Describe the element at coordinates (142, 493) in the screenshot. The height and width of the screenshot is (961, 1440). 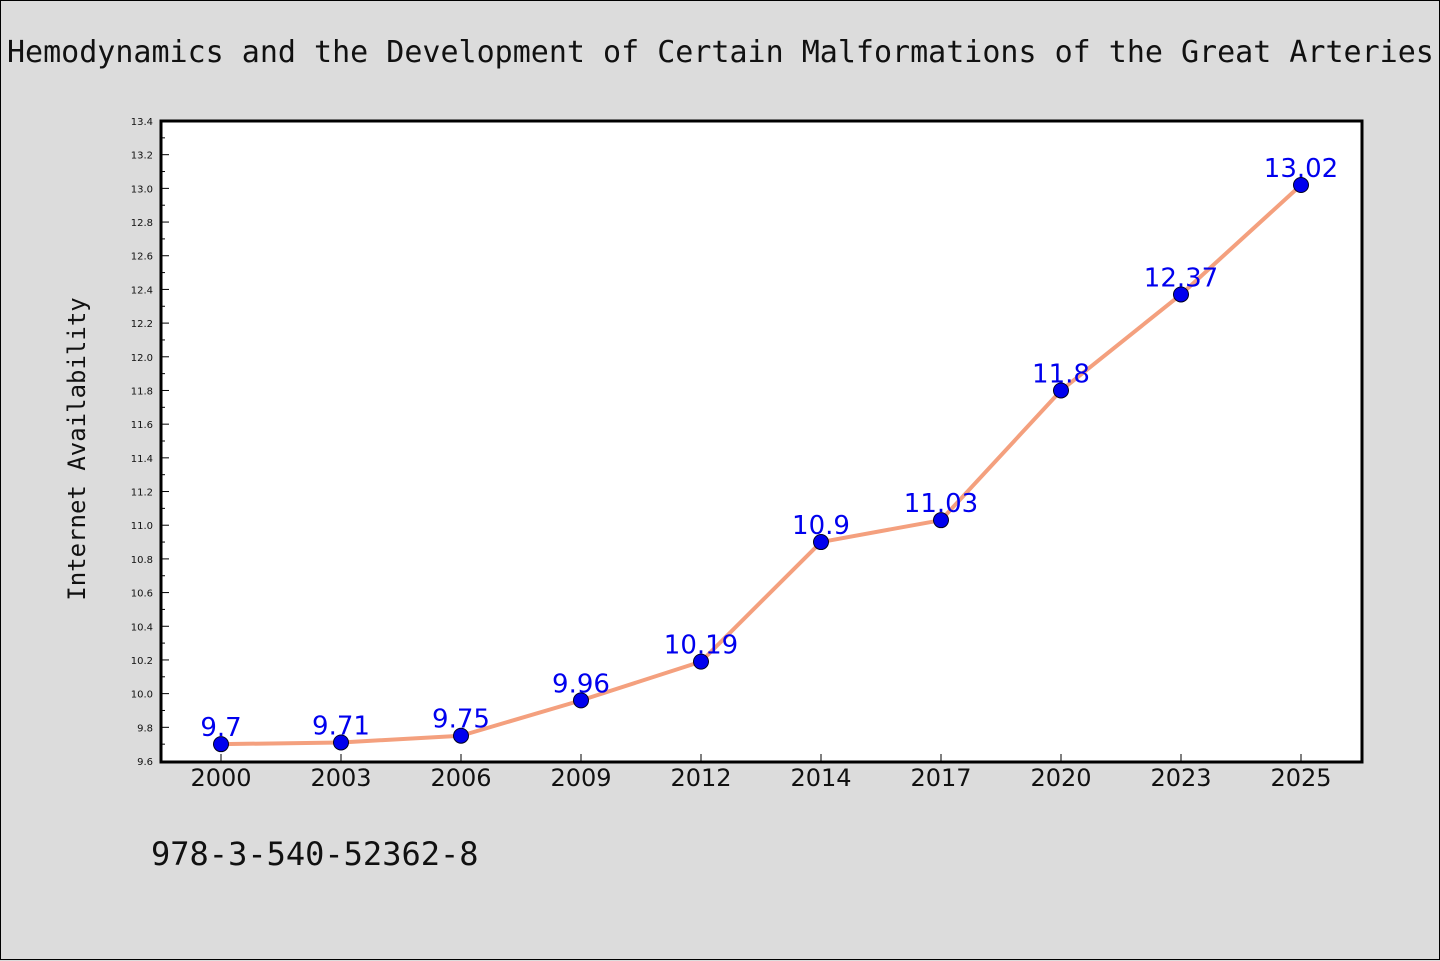
I see `y-tick-label: 11.2` at that location.